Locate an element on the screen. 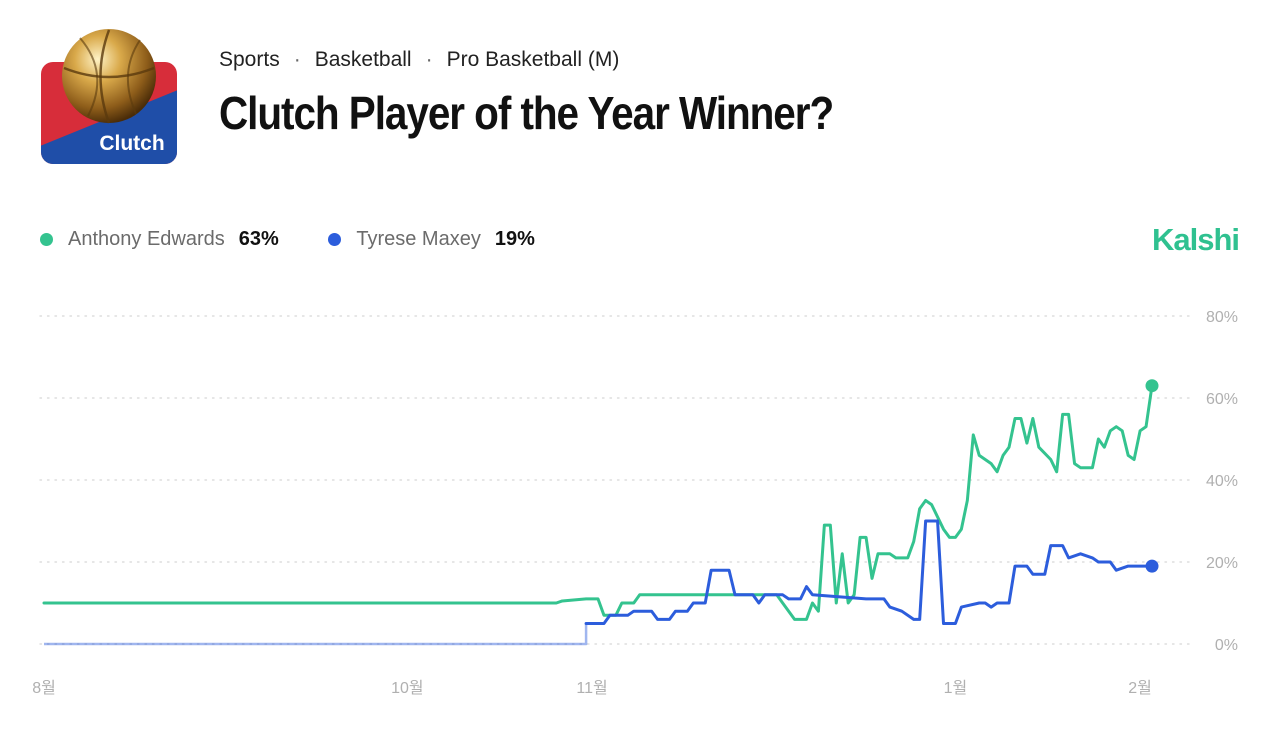  legend-name: Anthony Edwards is located at coordinates (146, 239).